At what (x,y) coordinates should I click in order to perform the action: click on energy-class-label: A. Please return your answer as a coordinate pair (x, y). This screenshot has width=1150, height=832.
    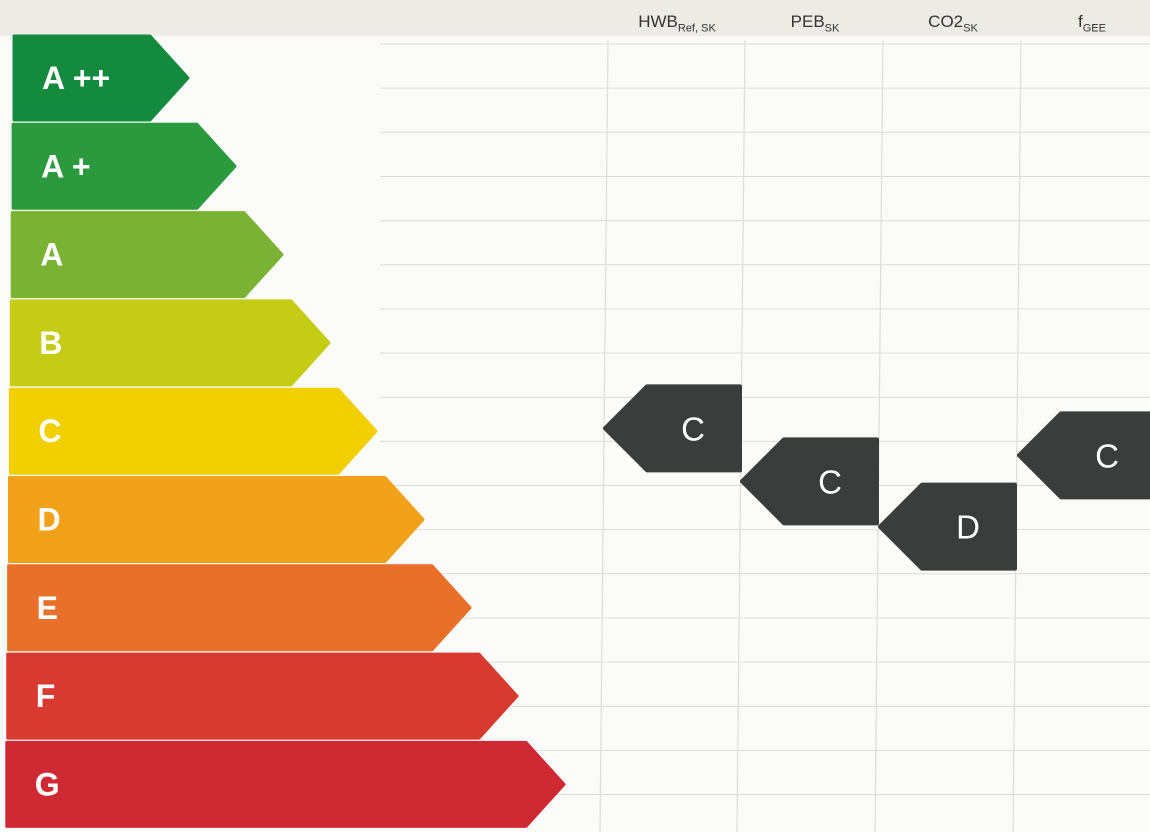
    Looking at the image, I should click on (51, 255).